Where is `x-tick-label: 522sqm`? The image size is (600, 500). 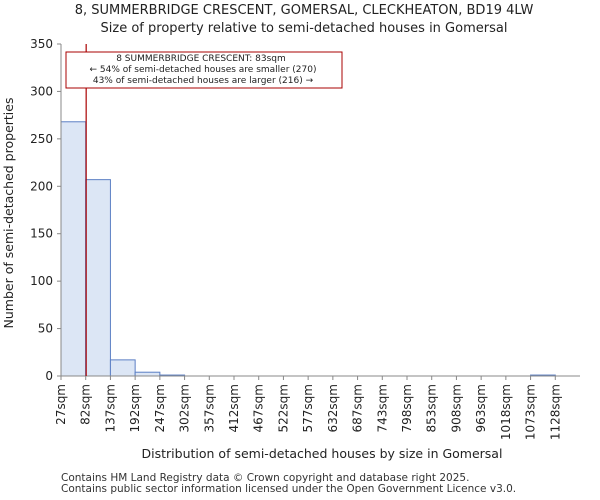 x-tick-label: 522sqm is located at coordinates (283, 408).